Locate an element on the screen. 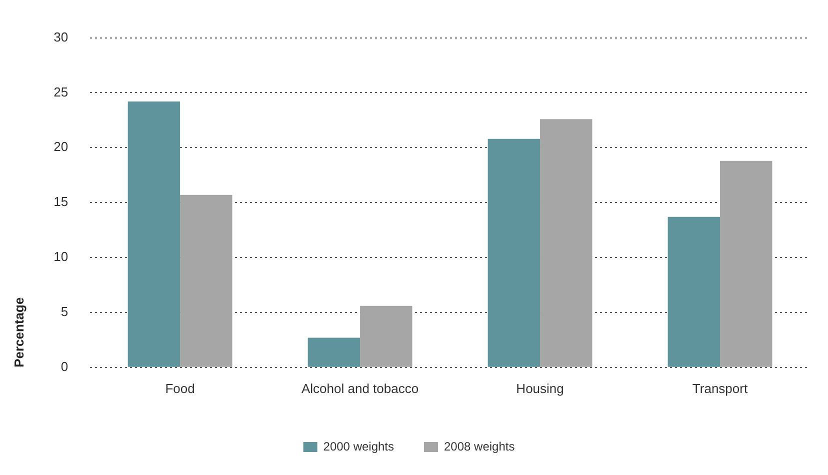  x-tick-label: Alcohol and tobacco is located at coordinates (360, 388).